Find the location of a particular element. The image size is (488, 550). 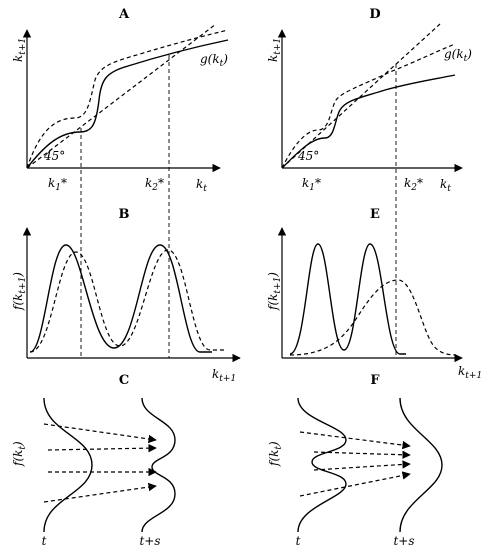

panel-c-ts-label: t+s is located at coordinates (149, 541).